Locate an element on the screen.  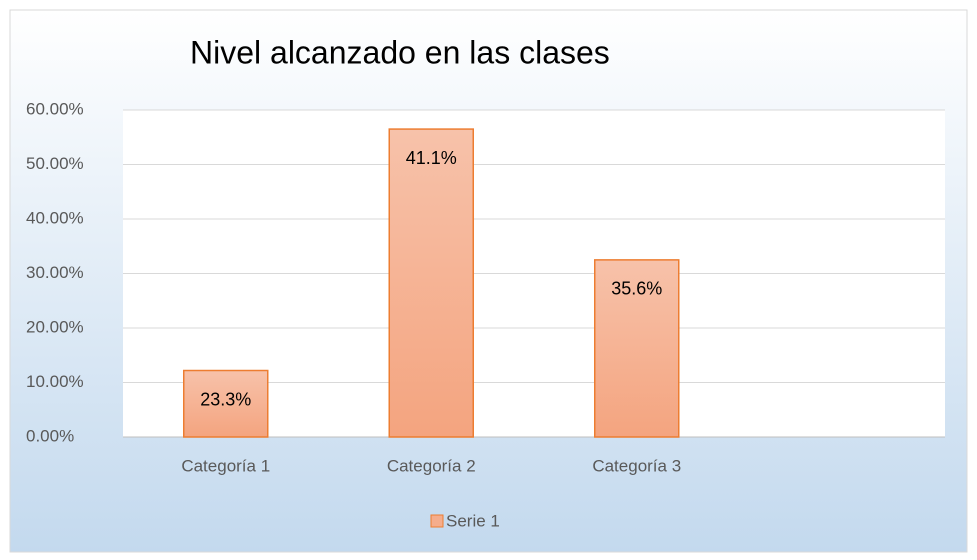
x-tick-label: Categoría 1 is located at coordinates (225, 465).